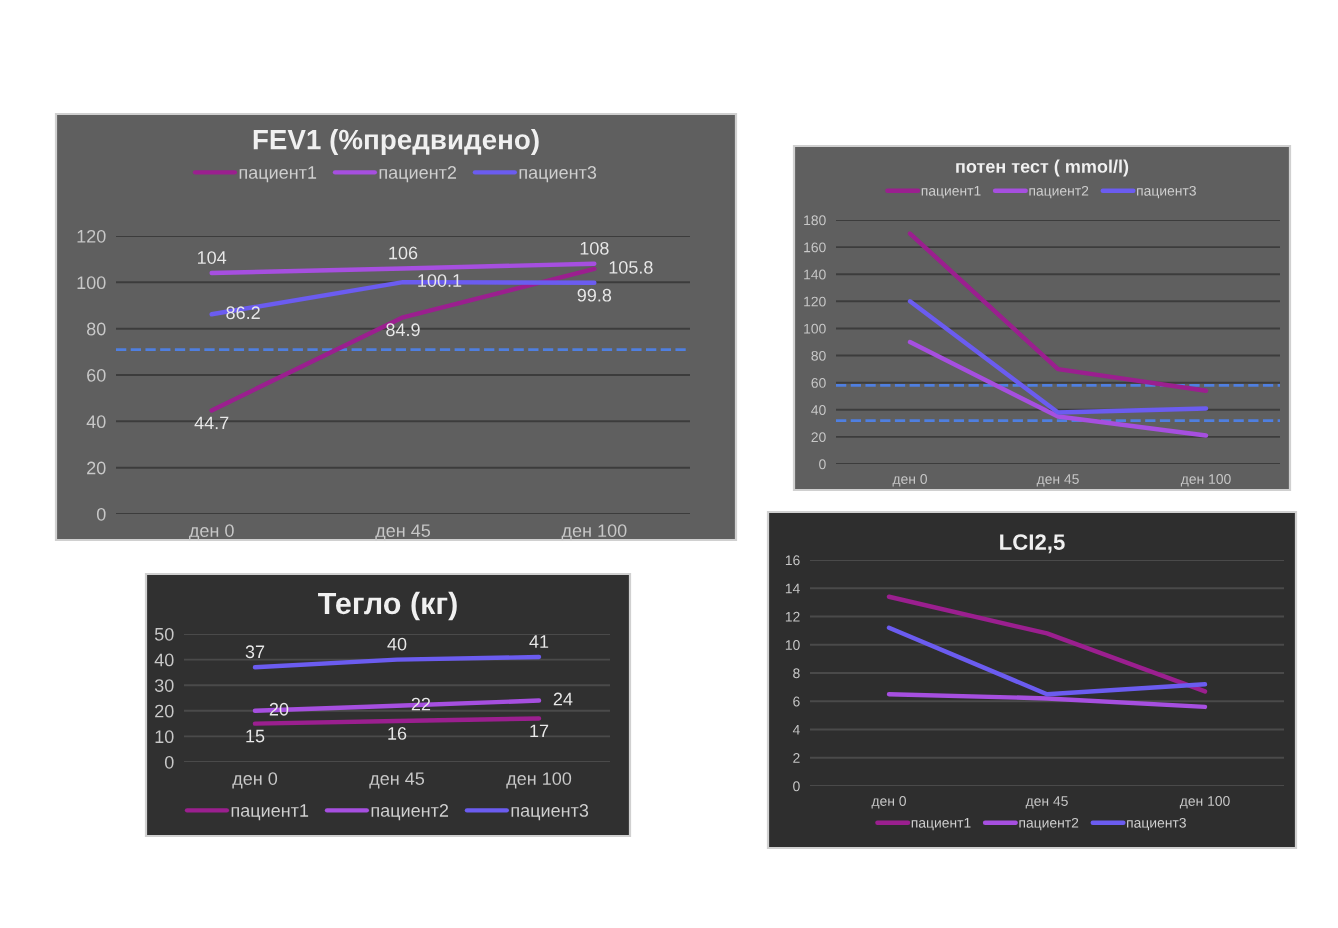 The width and height of the screenshot is (1338, 928). I want to click on y-tick-label: 50, so click(164, 634).